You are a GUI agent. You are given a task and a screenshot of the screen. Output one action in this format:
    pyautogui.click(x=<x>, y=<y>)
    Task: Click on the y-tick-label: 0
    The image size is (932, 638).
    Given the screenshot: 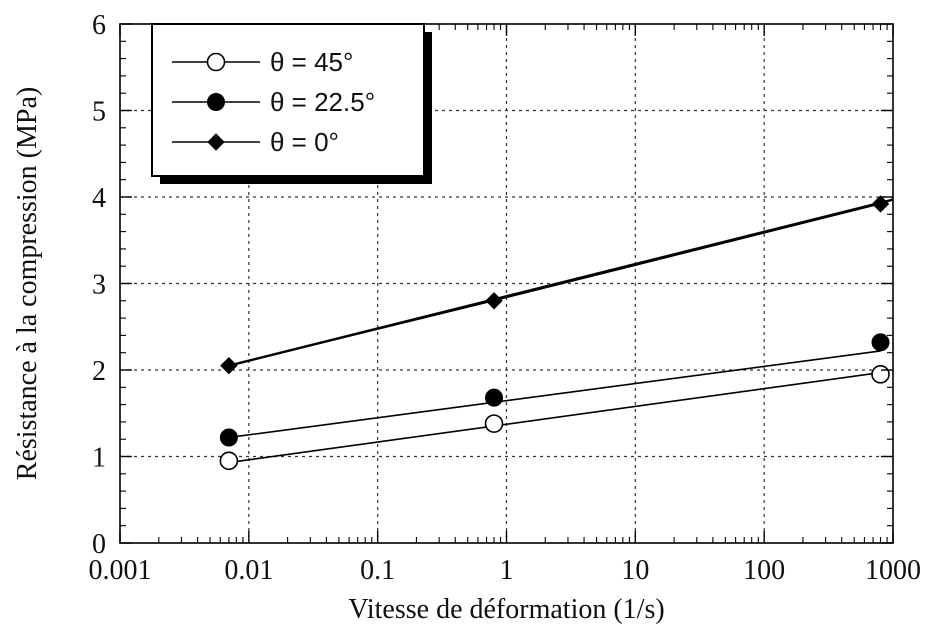 What is the action you would take?
    pyautogui.click(x=99, y=544)
    